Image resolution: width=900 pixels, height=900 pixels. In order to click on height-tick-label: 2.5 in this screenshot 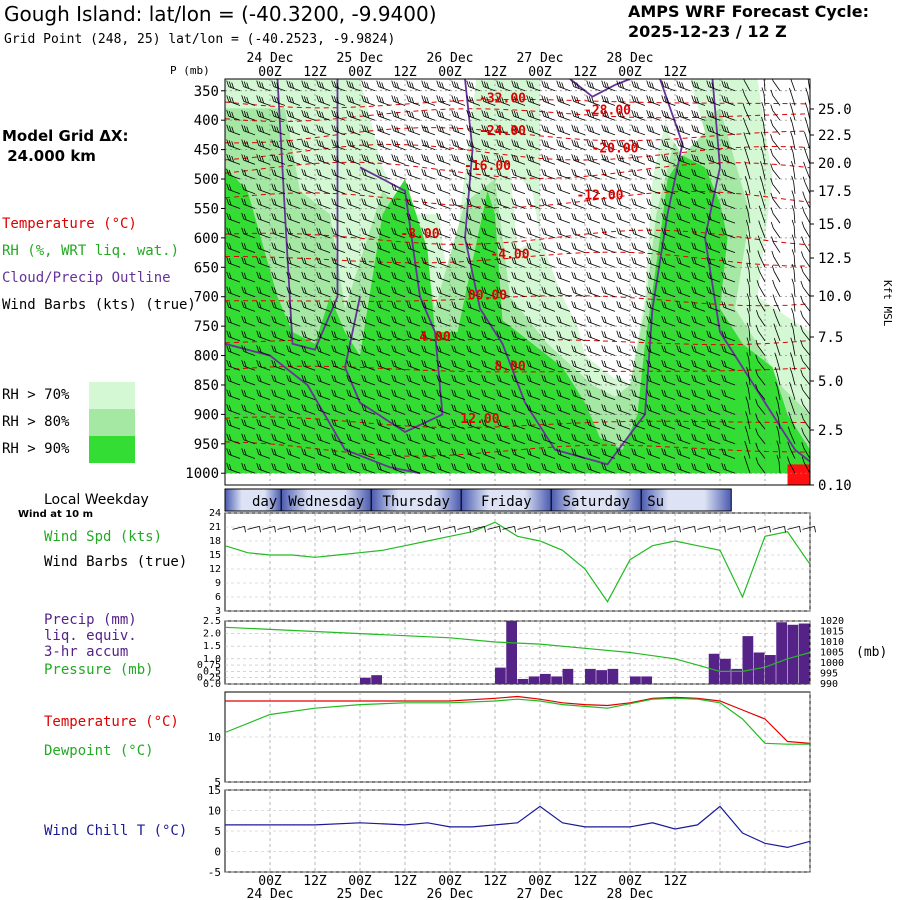, I will do `click(830, 431)`.